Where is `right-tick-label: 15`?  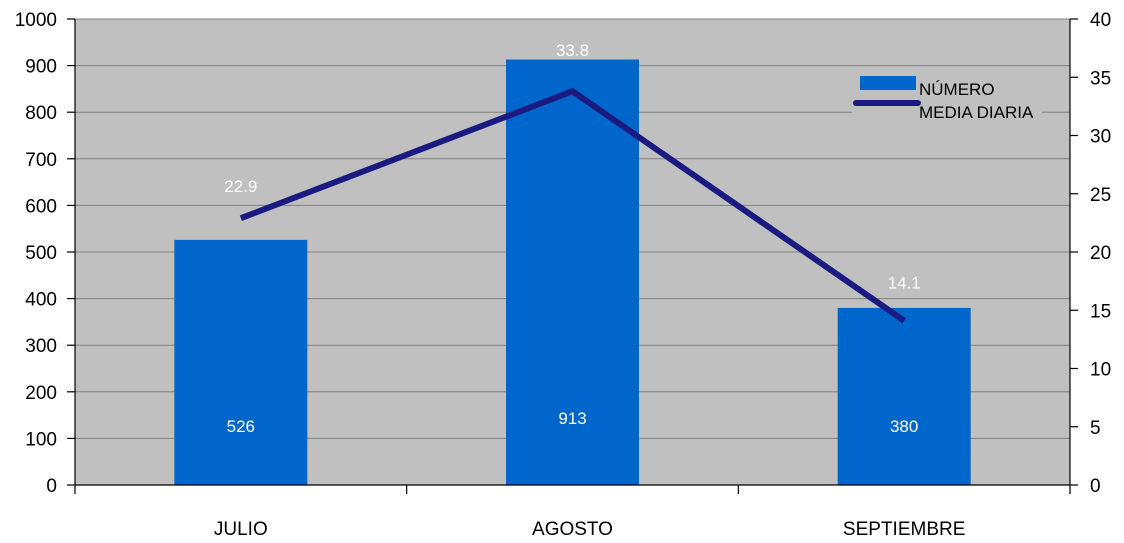 right-tick-label: 15 is located at coordinates (1100, 311).